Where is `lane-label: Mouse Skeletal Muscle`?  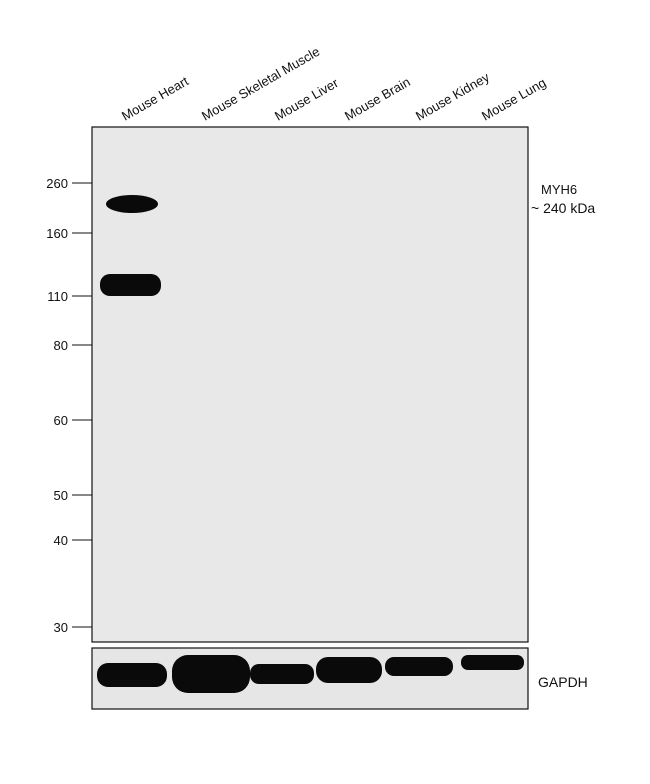
lane-label: Mouse Skeletal Muscle is located at coordinates (260, 84).